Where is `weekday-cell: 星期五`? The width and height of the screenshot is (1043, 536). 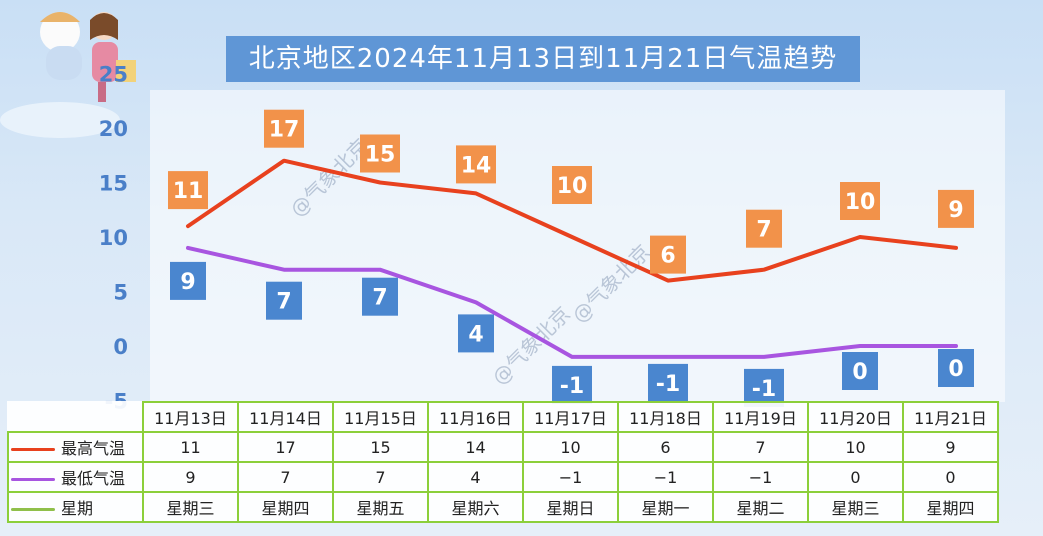
weekday-cell: 星期五 is located at coordinates (380, 507).